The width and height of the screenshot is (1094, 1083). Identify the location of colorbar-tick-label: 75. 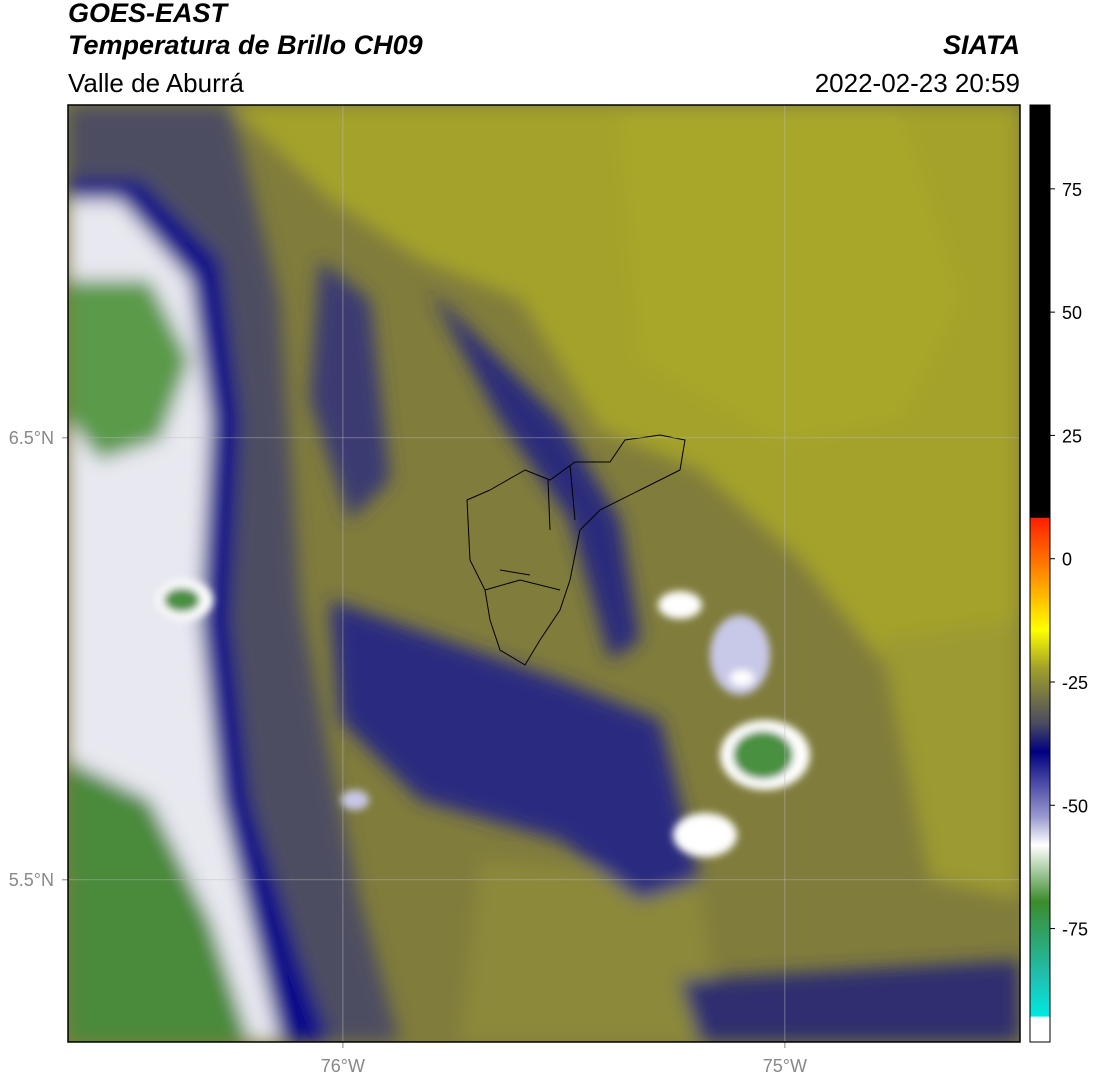
(1072, 190).